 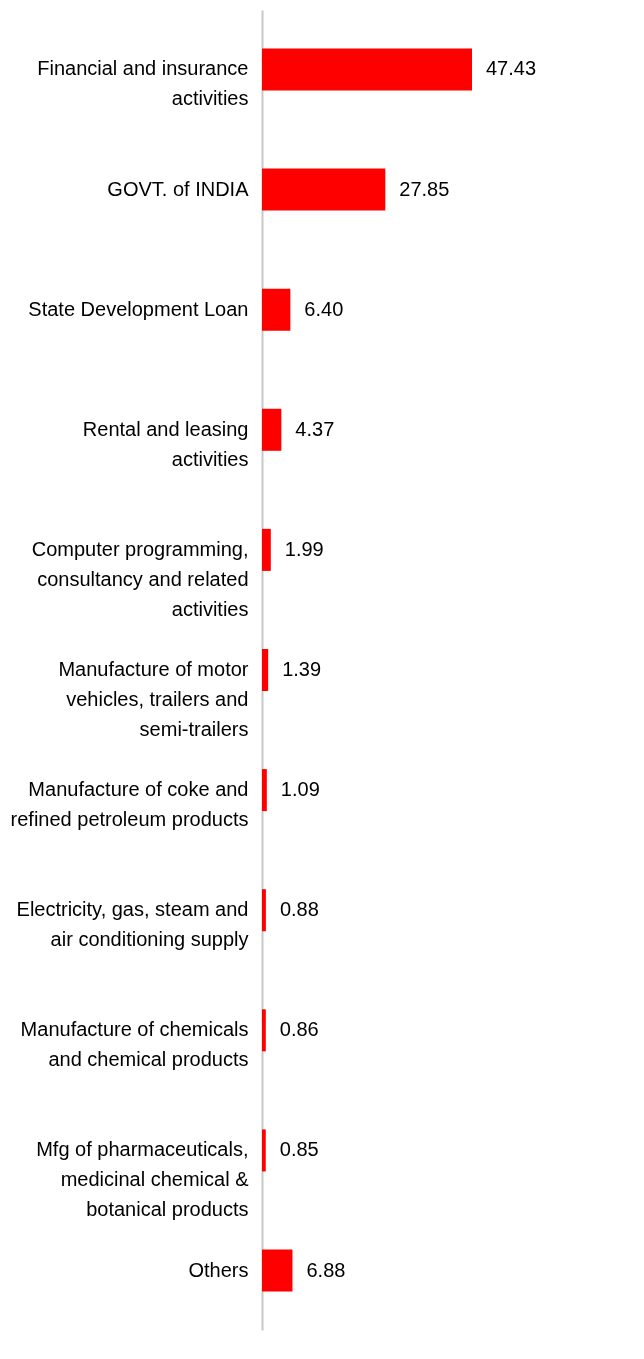 What do you see at coordinates (299, 909) in the screenshot?
I see `data-label: 0.88` at bounding box center [299, 909].